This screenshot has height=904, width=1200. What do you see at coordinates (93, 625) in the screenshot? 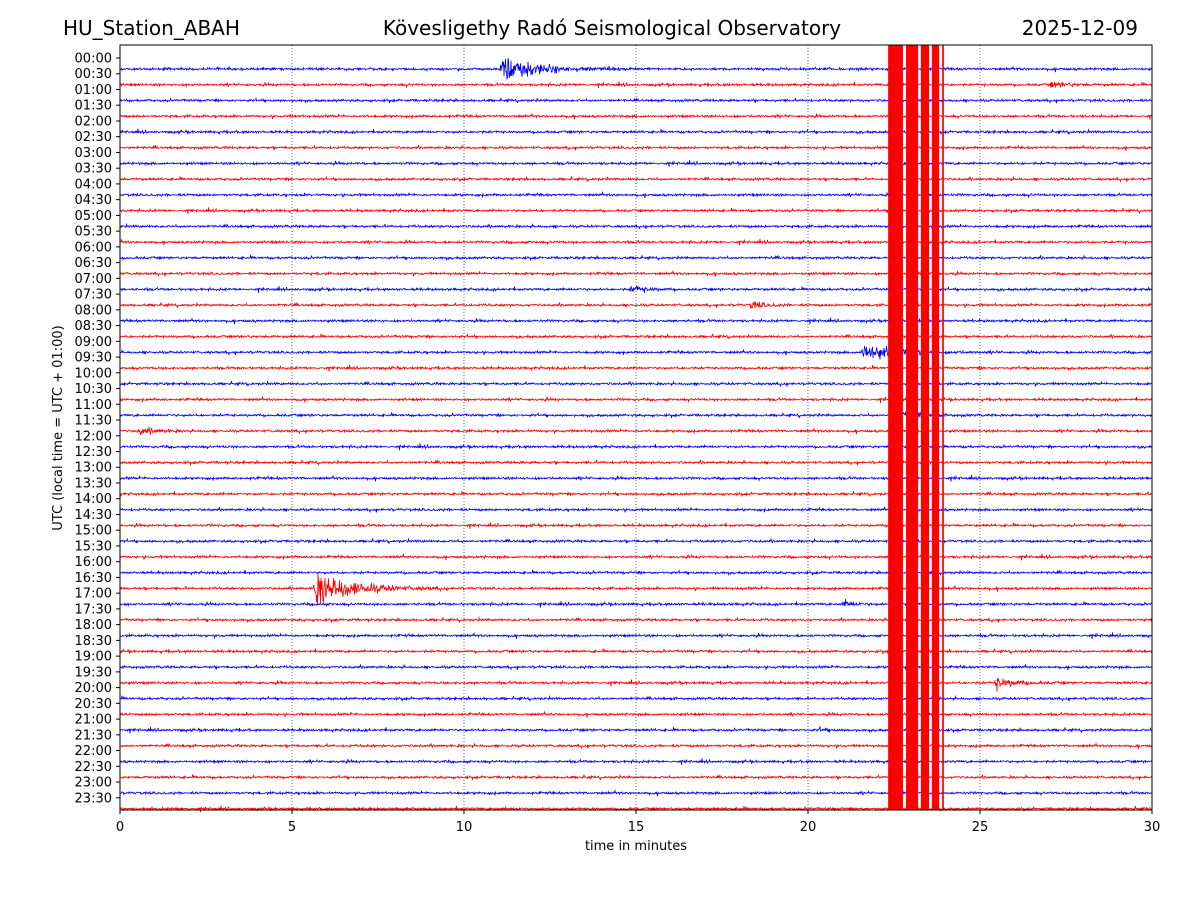
I see `y-tick-label: 18:00` at bounding box center [93, 625].